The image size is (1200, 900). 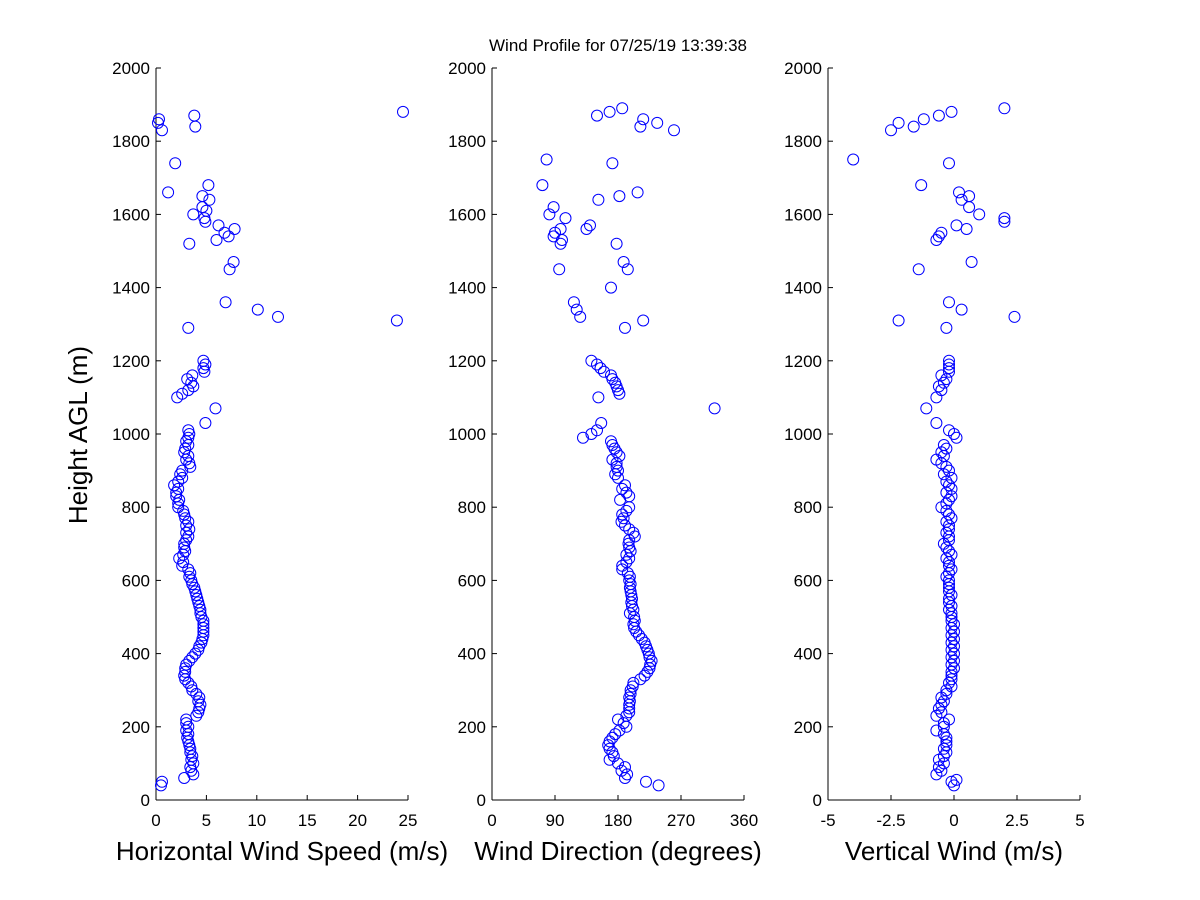 What do you see at coordinates (78, 435) in the screenshot?
I see `y-axis-label: Height AGL (m)` at bounding box center [78, 435].